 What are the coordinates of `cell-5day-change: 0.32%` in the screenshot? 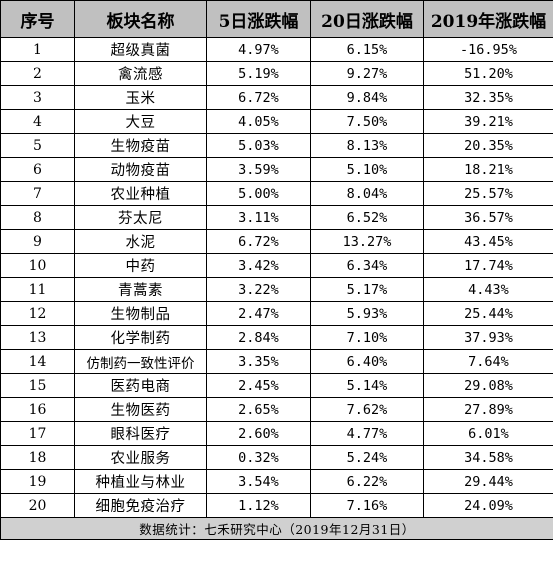 It's located at (258, 457).